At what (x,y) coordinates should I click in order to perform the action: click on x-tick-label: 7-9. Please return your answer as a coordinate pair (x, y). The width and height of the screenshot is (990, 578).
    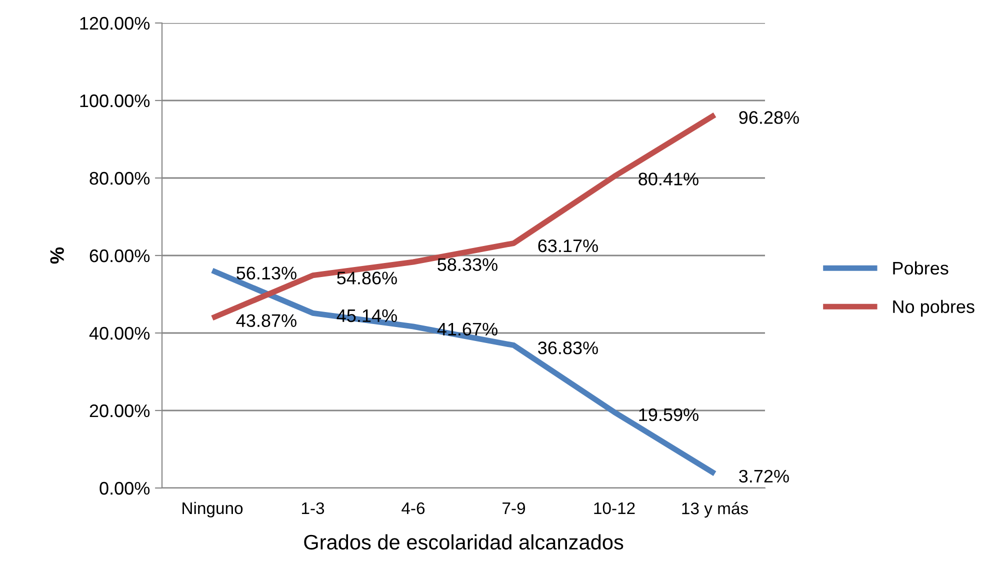
    Looking at the image, I should click on (514, 508).